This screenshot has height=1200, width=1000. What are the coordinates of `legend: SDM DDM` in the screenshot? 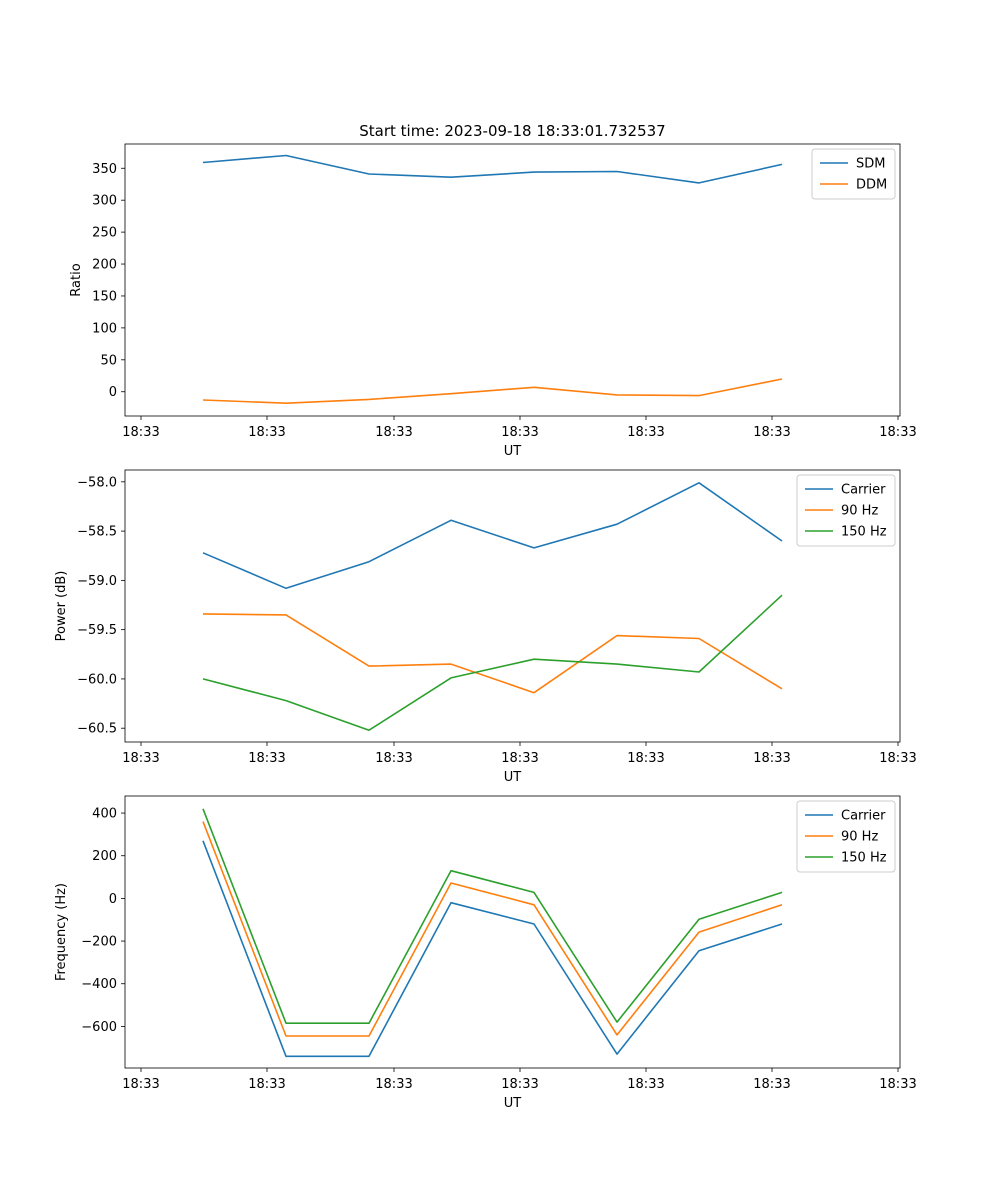 It's located at (853, 174).